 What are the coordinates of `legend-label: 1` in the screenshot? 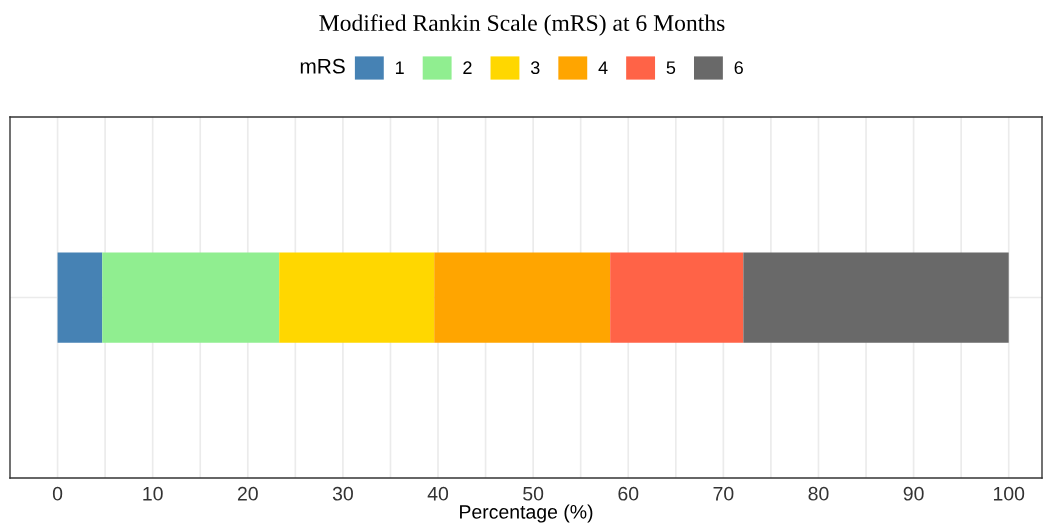 It's located at (399, 67).